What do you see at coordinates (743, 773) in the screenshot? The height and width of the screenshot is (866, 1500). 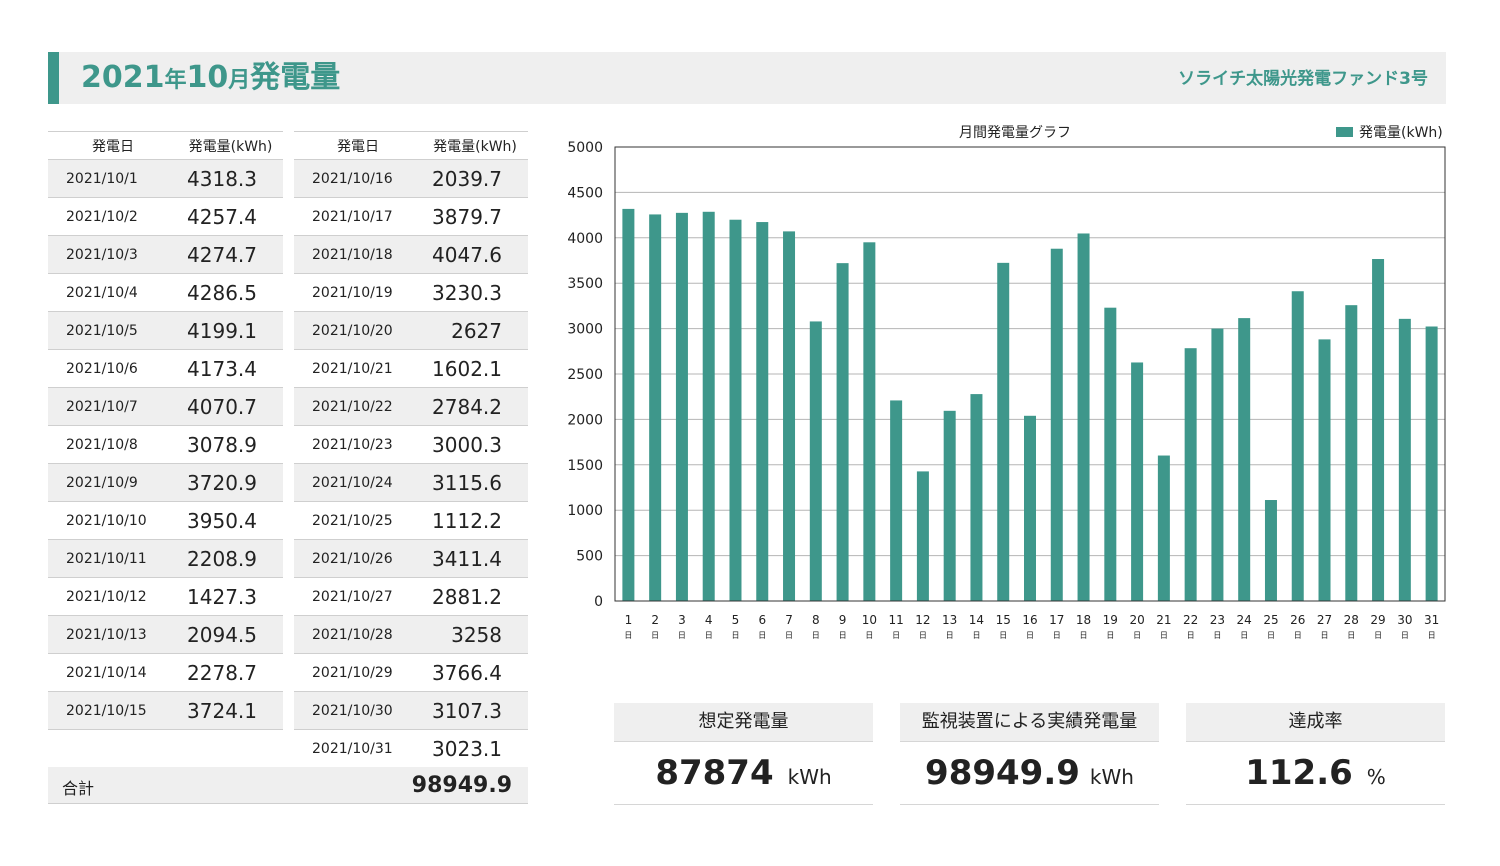 I see `expected-generation-body: 87874 kWh` at bounding box center [743, 773].